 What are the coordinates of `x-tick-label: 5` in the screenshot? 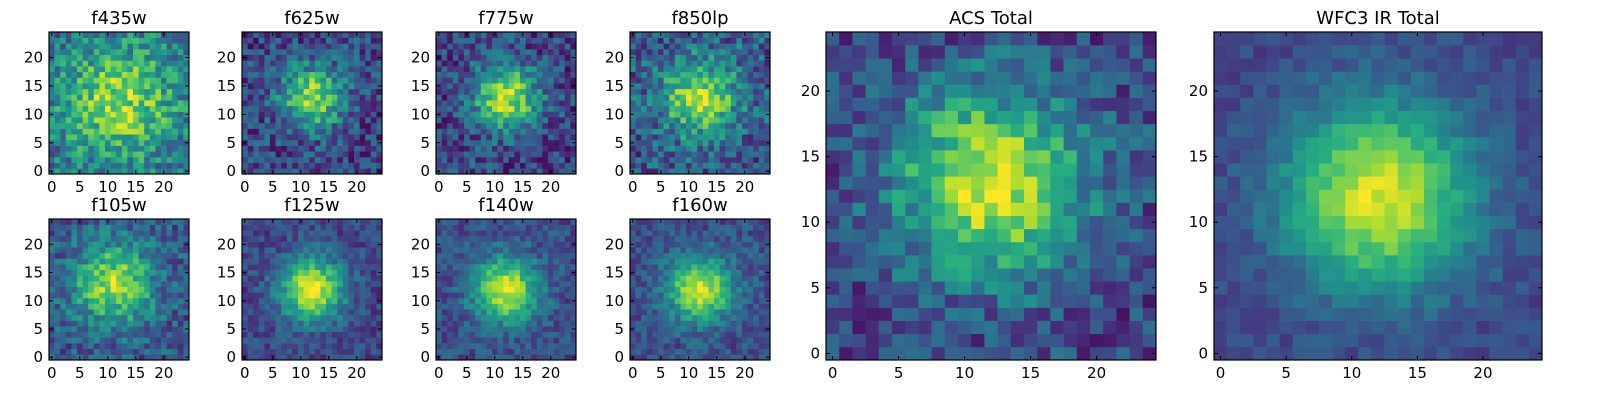 It's located at (661, 187).